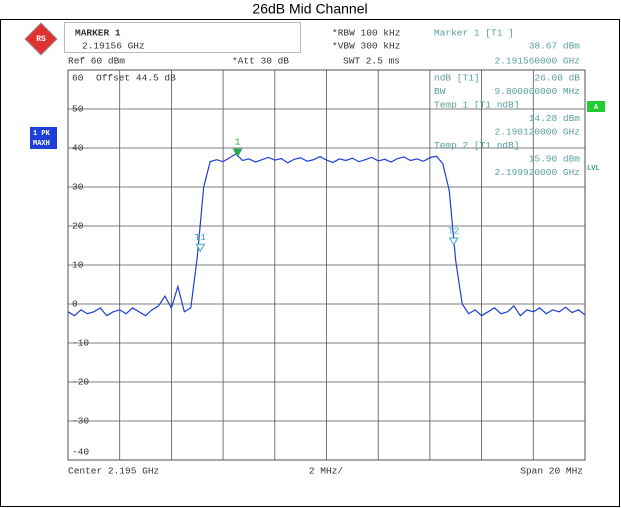 The width and height of the screenshot is (621, 508). What do you see at coordinates (557, 78) in the screenshot?
I see `readout: 26.00 dB` at bounding box center [557, 78].